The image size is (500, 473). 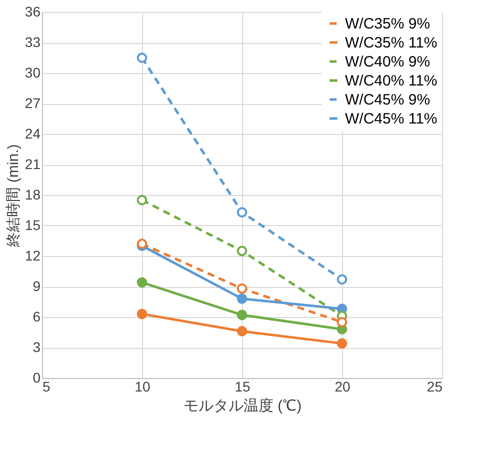 What do you see at coordinates (387, 24) in the screenshot?
I see `legend-label: W/C35% 9%` at bounding box center [387, 24].